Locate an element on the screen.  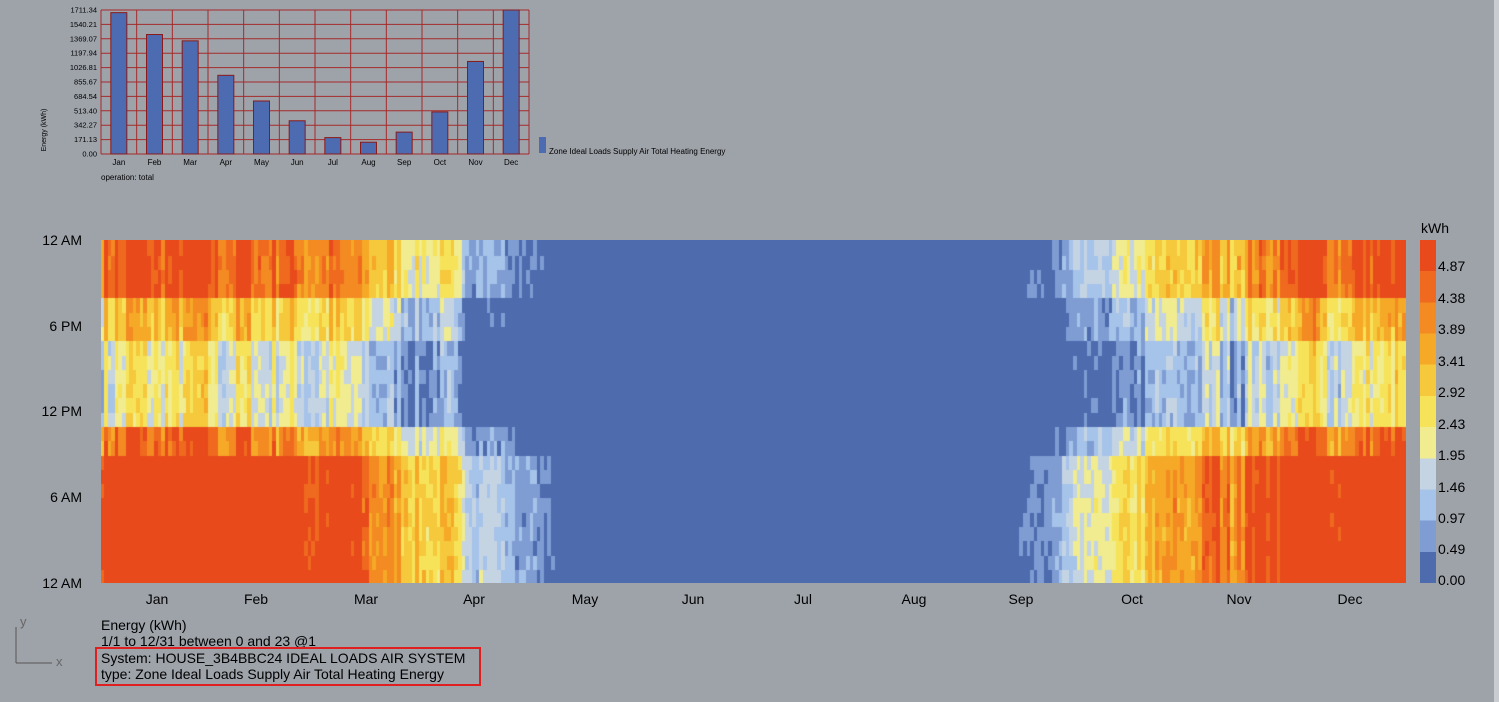
bar-y-tick-label: 1197.94 is located at coordinates (83, 53).